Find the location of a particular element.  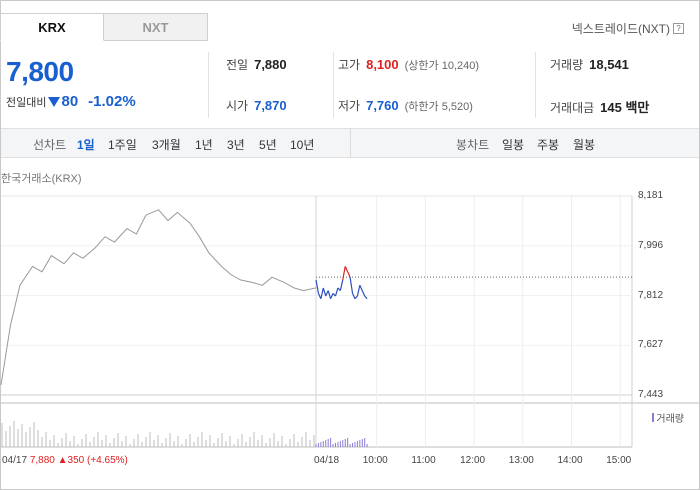

x-tick-label: 11:00 is located at coordinates (423, 460).